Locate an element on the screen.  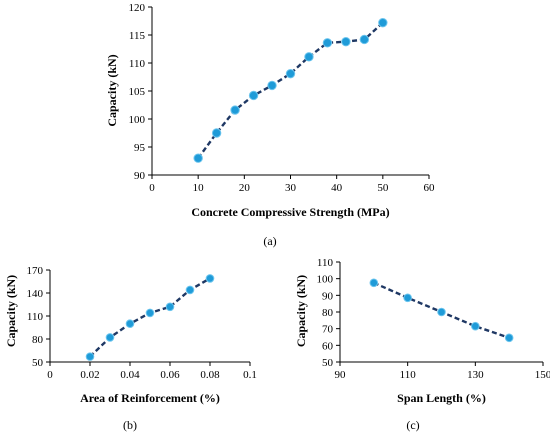
panel-c-x-tick-label: 90 is located at coordinates (341, 375).